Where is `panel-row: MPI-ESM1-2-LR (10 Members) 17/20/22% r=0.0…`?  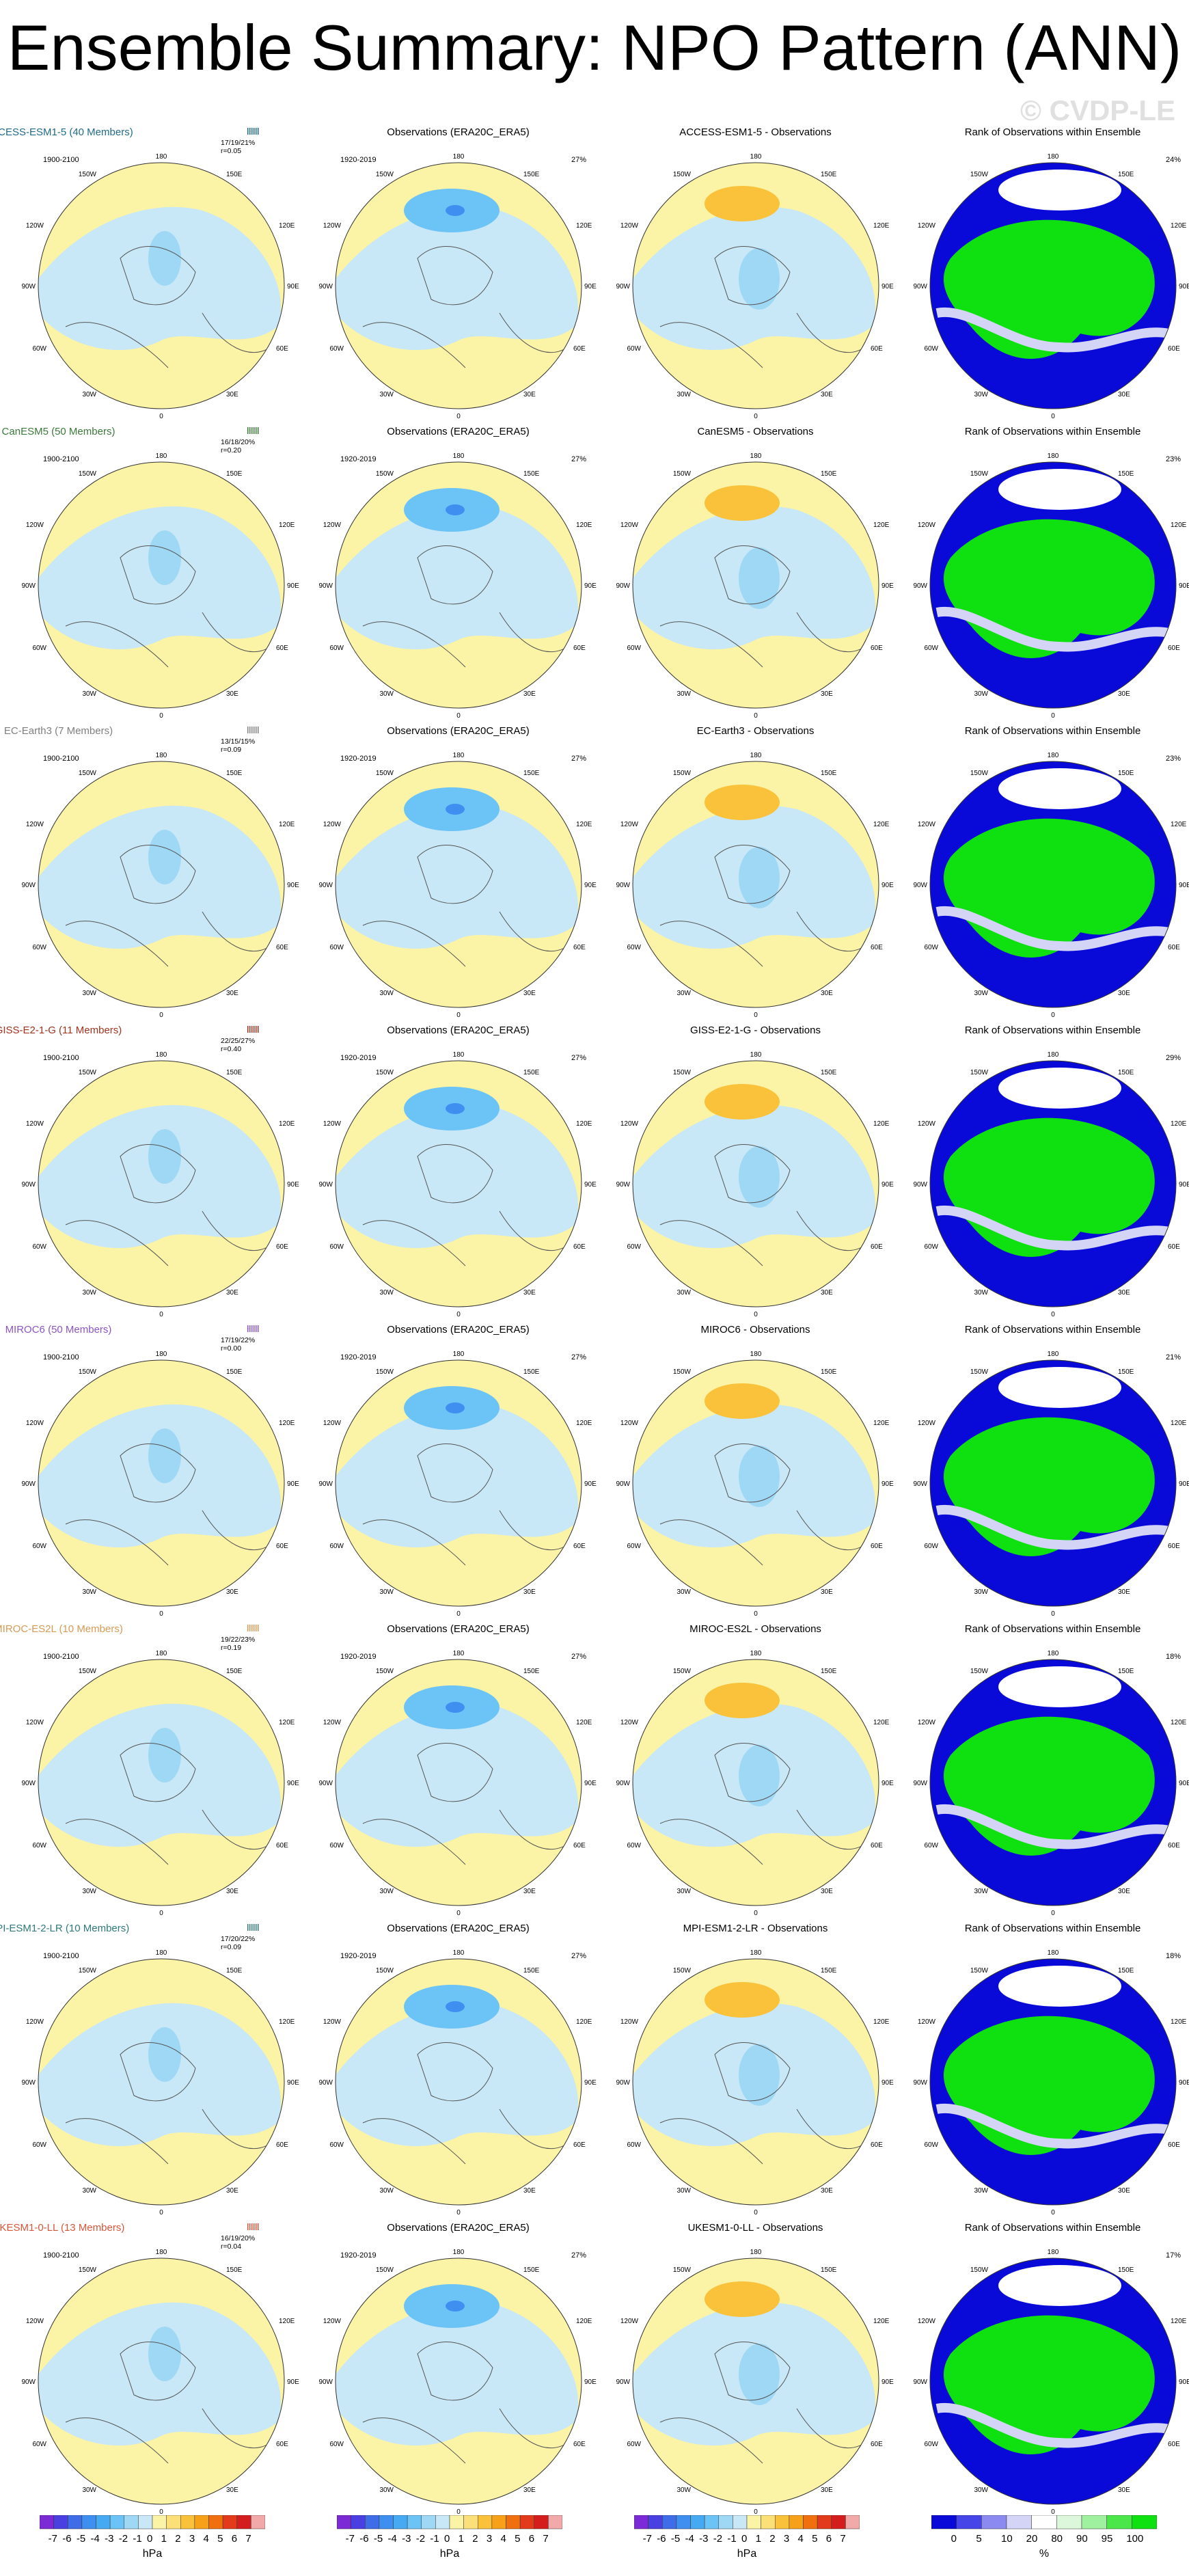 panel-row: MPI-ESM1-2-LR (10 Members) 17/20/22% r=0.0… is located at coordinates (594, 2073).